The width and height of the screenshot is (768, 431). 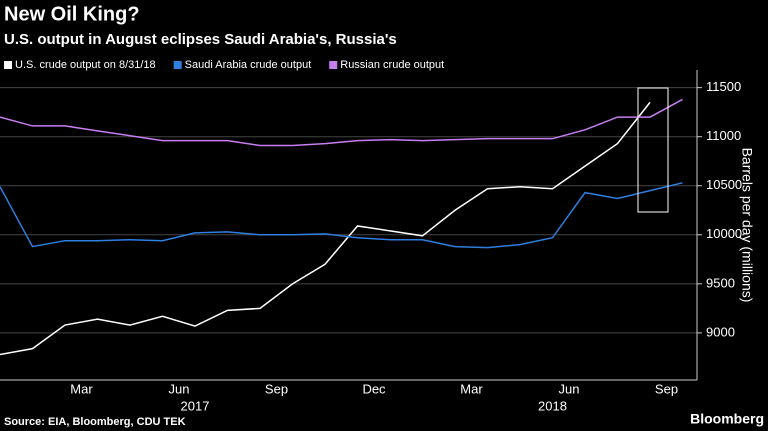 What do you see at coordinates (85, 65) in the screenshot?
I see `legend-label: U.S. crude output on 8/31/18` at bounding box center [85, 65].